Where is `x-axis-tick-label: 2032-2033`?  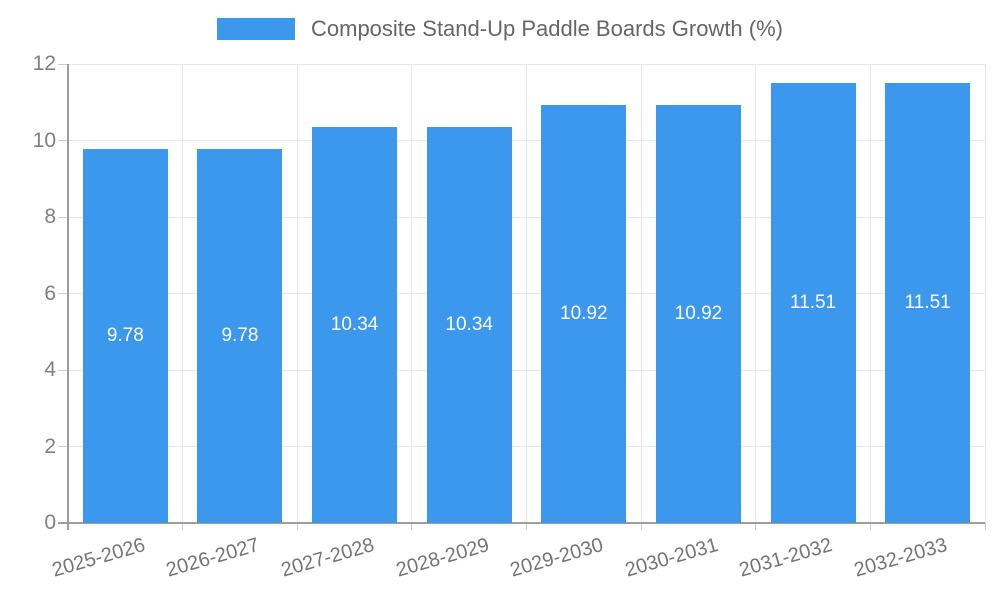 x-axis-tick-label: 2032-2033 is located at coordinates (900, 558).